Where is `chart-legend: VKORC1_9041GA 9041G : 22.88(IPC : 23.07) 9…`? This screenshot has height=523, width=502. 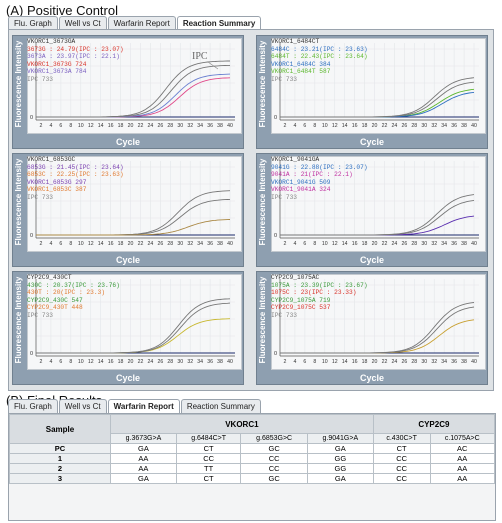
chart-legend: VKORC1_9041GA 9041G : 22.88(IPC : 23.07) 9… is located at coordinates (319, 179).